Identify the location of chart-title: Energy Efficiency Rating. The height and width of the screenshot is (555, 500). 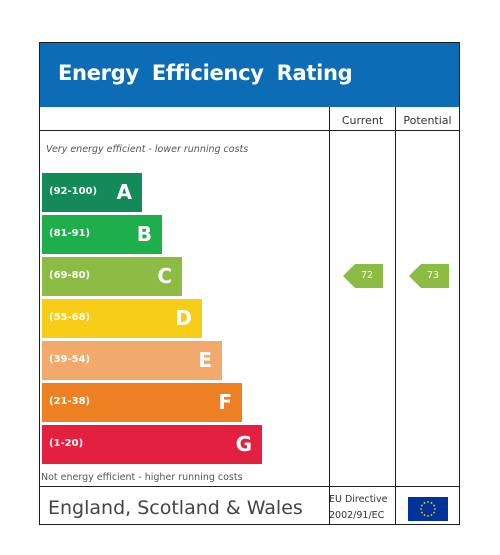
(205, 73).